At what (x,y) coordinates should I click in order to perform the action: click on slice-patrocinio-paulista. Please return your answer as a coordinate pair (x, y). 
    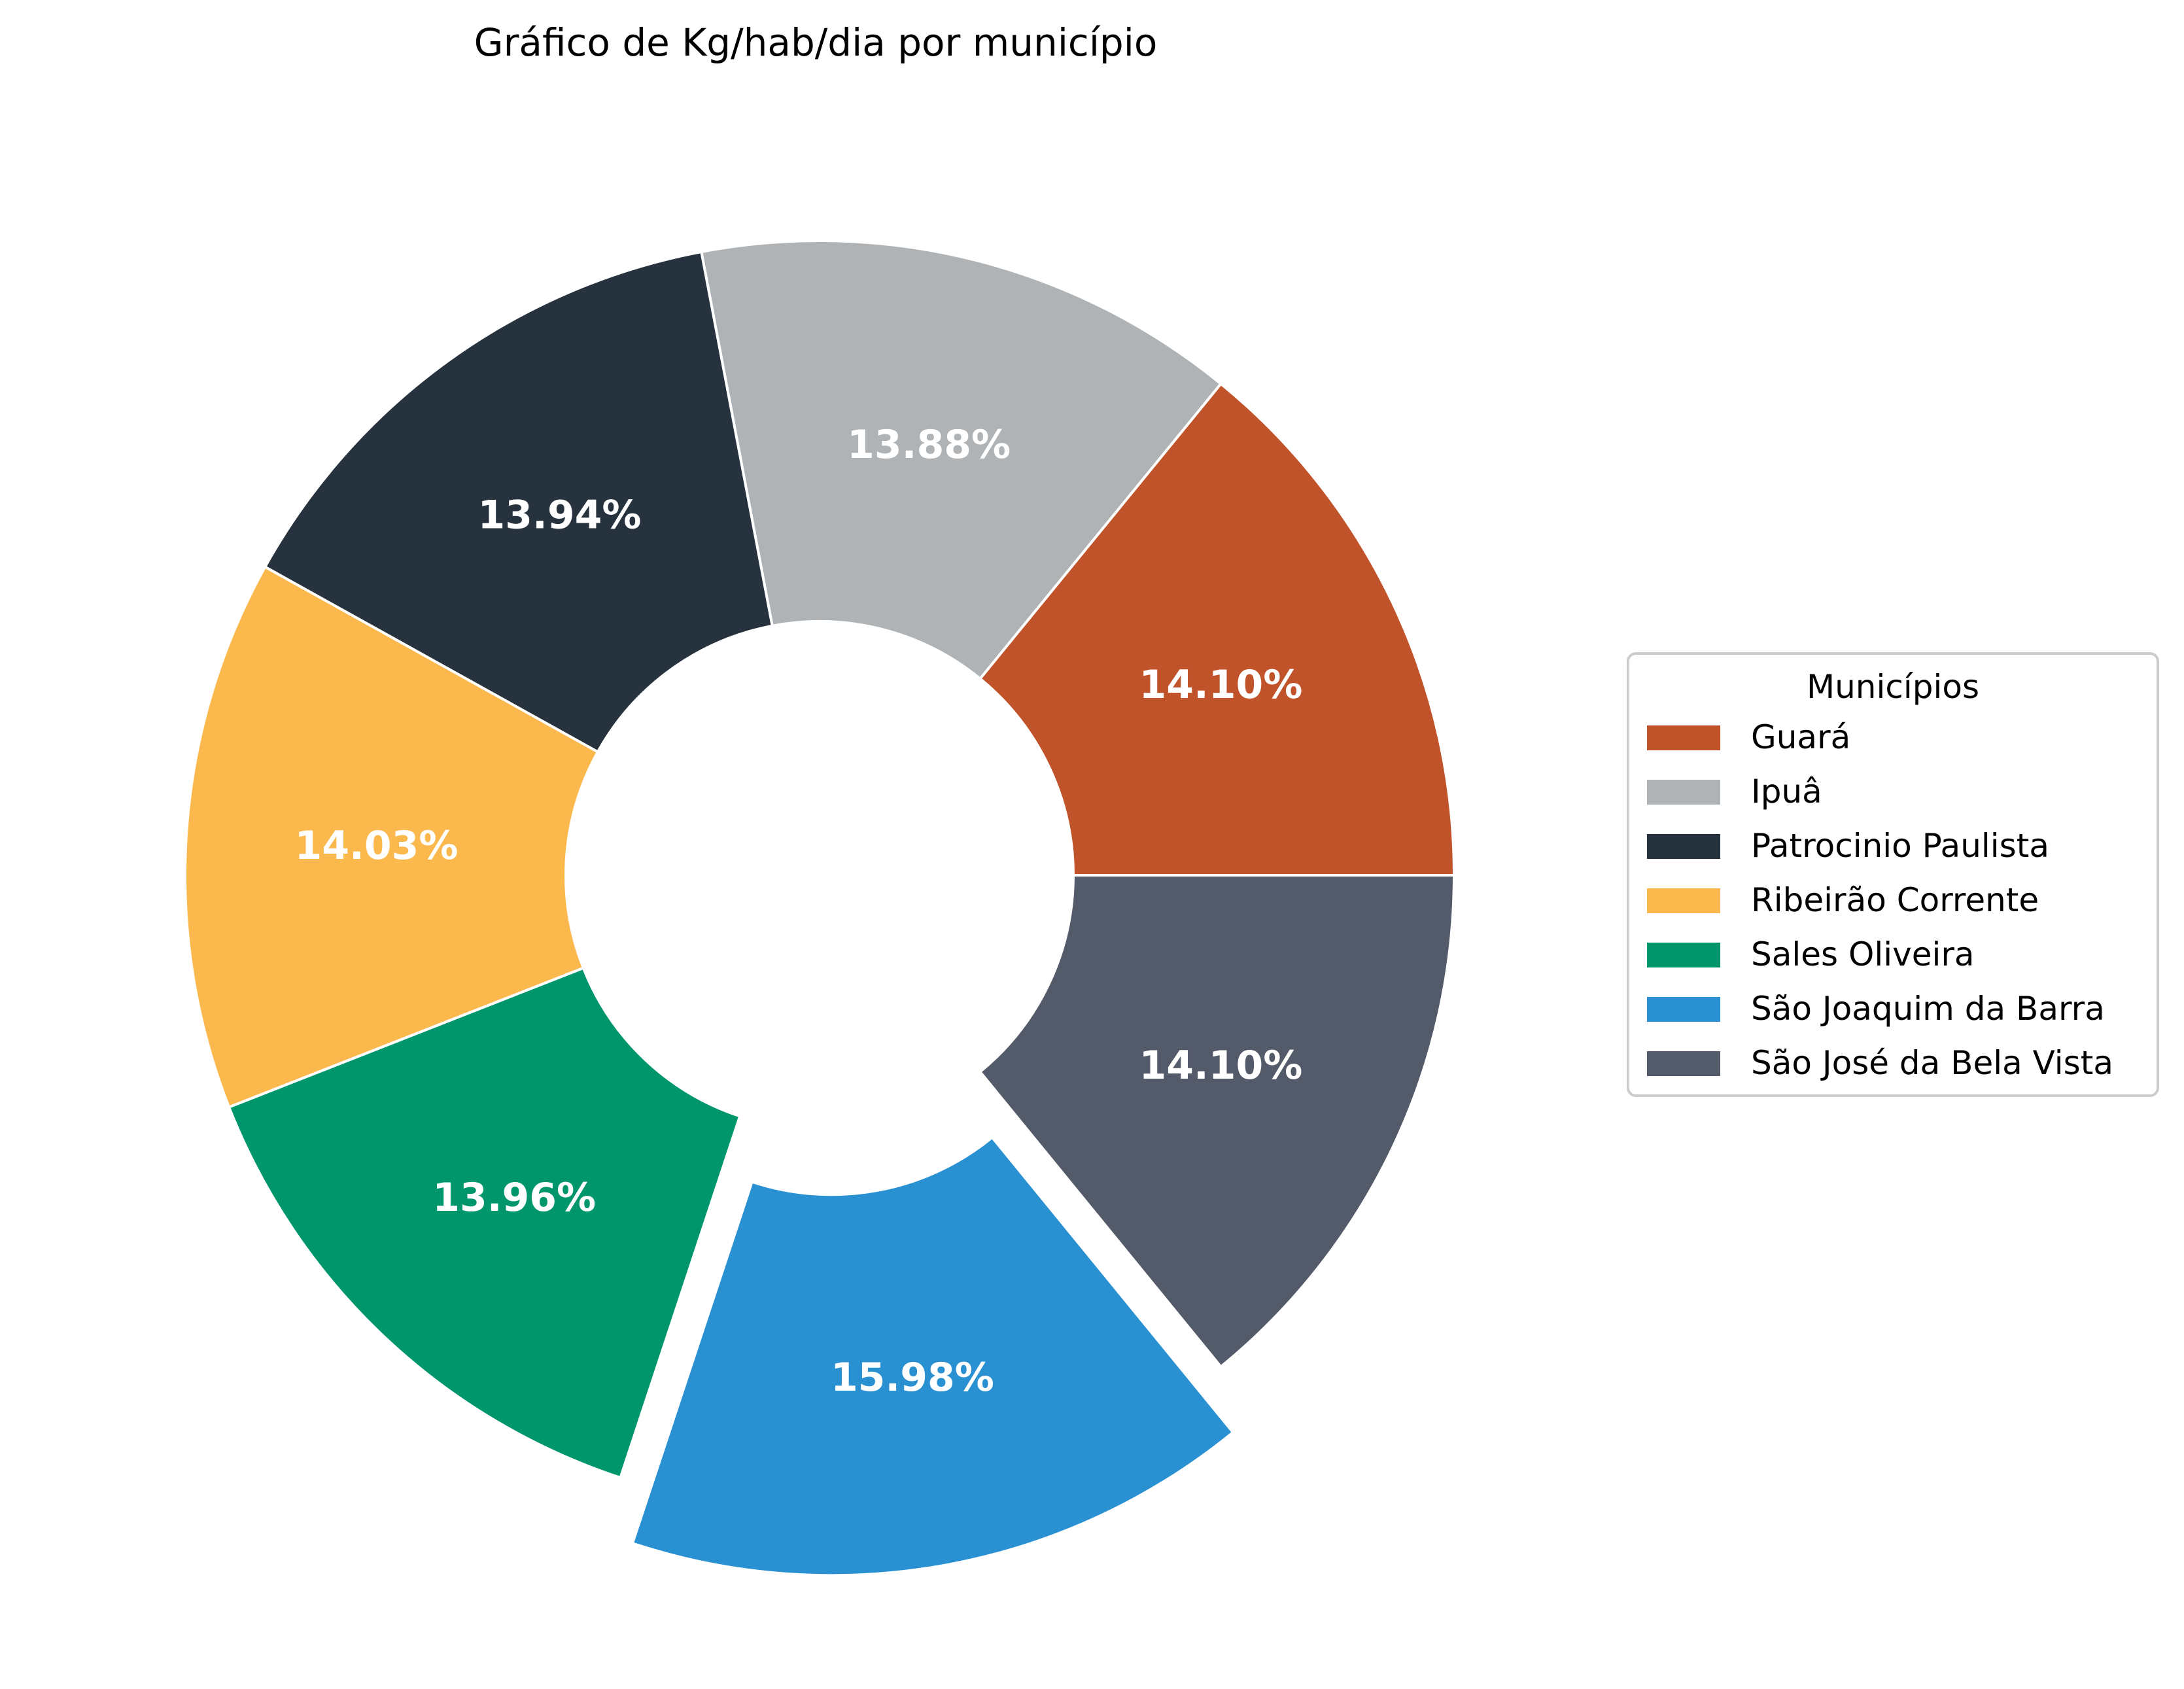
    Looking at the image, I should click on (518, 502).